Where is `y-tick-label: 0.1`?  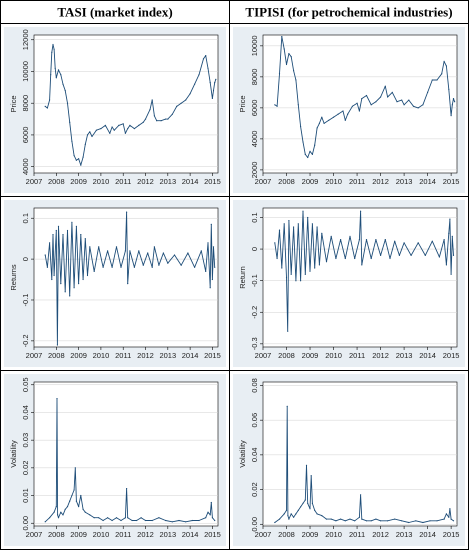 y-tick-label: 0.1 is located at coordinates (25, 218).